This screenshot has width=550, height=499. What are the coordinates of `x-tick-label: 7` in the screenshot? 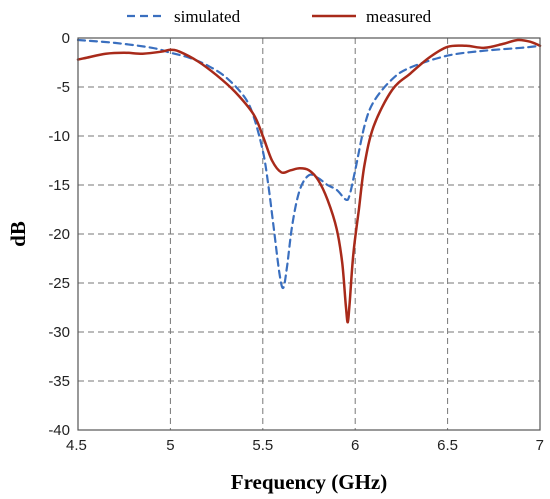 It's located at (540, 445).